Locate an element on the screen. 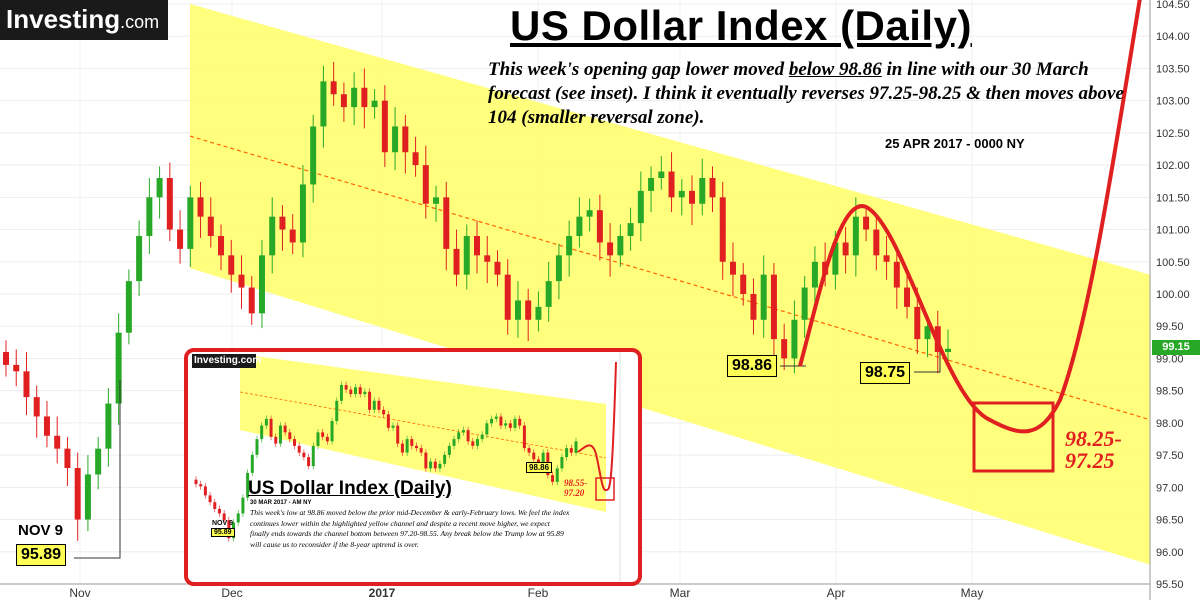  x-tick-label: Nov is located at coordinates (79, 593).